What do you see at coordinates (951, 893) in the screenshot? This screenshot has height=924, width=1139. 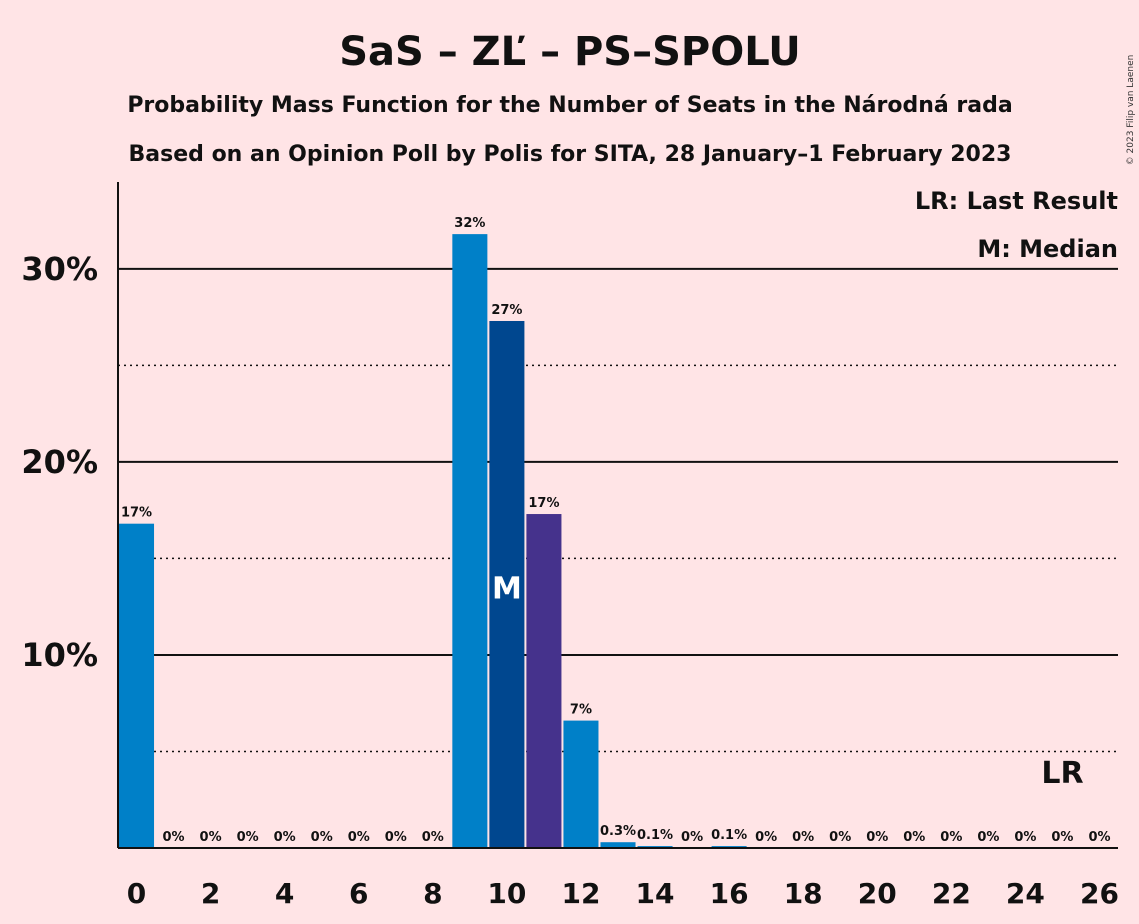 I see `x-tick-label: 22` at bounding box center [951, 893].